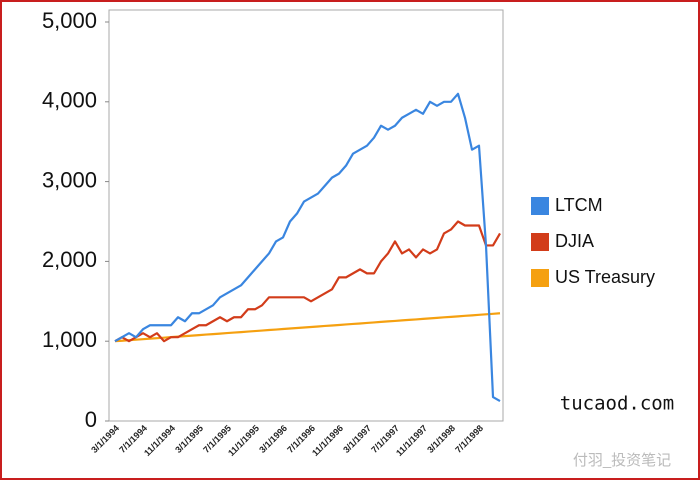  I want to click on watermark: tucaod.com, so click(617, 404).